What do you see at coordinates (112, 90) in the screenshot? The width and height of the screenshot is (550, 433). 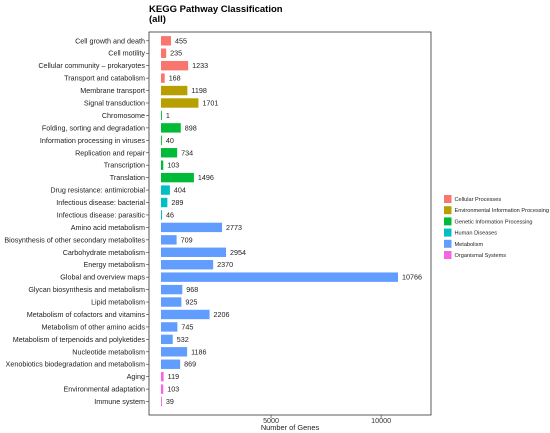 I see `category-label: Membrane transport` at bounding box center [112, 90].